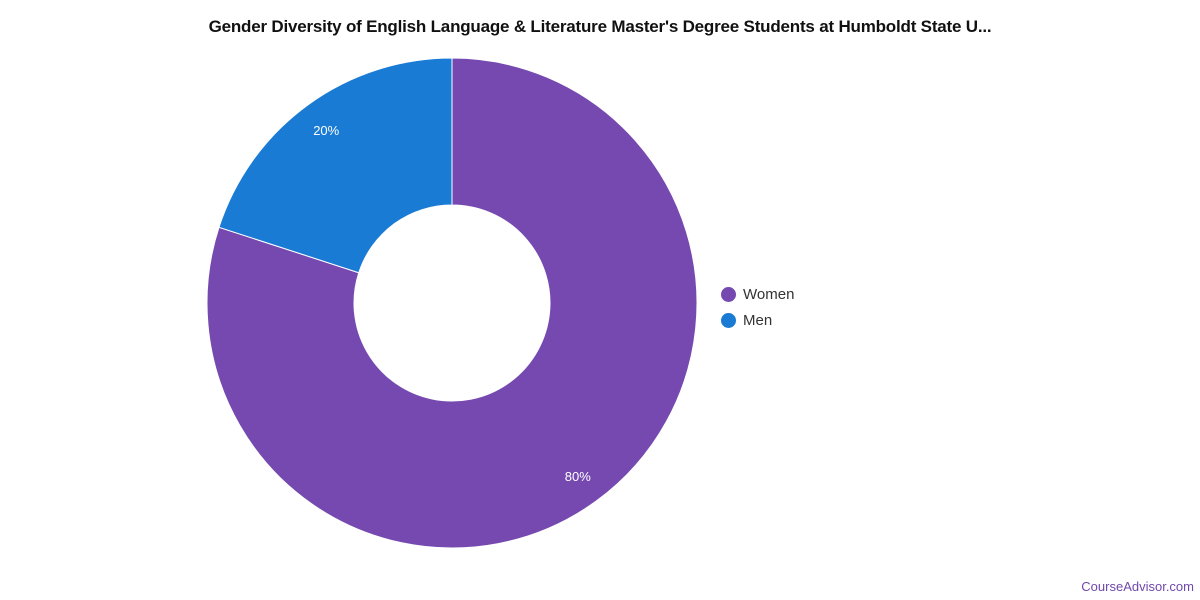  What do you see at coordinates (335, 165) in the screenshot?
I see `slice-men` at bounding box center [335, 165].